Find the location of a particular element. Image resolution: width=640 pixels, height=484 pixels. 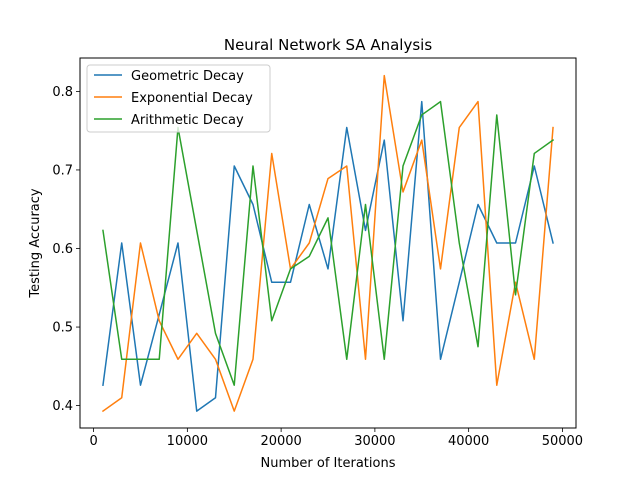

y-axis-ticks: 0.4 0.5 0.6 0.7 0.8 is located at coordinates (66, 249).